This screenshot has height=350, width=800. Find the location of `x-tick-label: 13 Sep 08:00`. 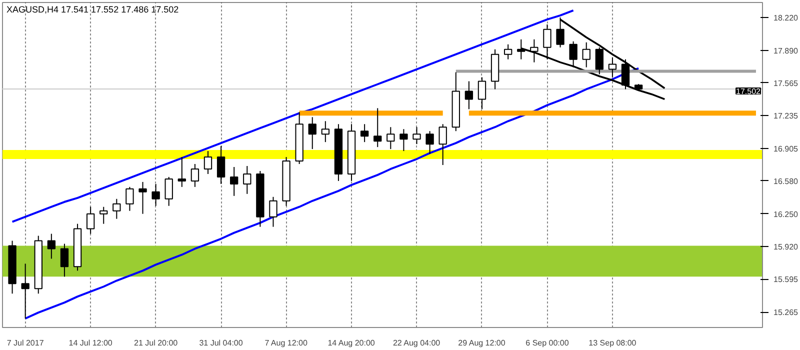

x-tick-label: 13 Sep 08:00 is located at coordinates (612, 343).